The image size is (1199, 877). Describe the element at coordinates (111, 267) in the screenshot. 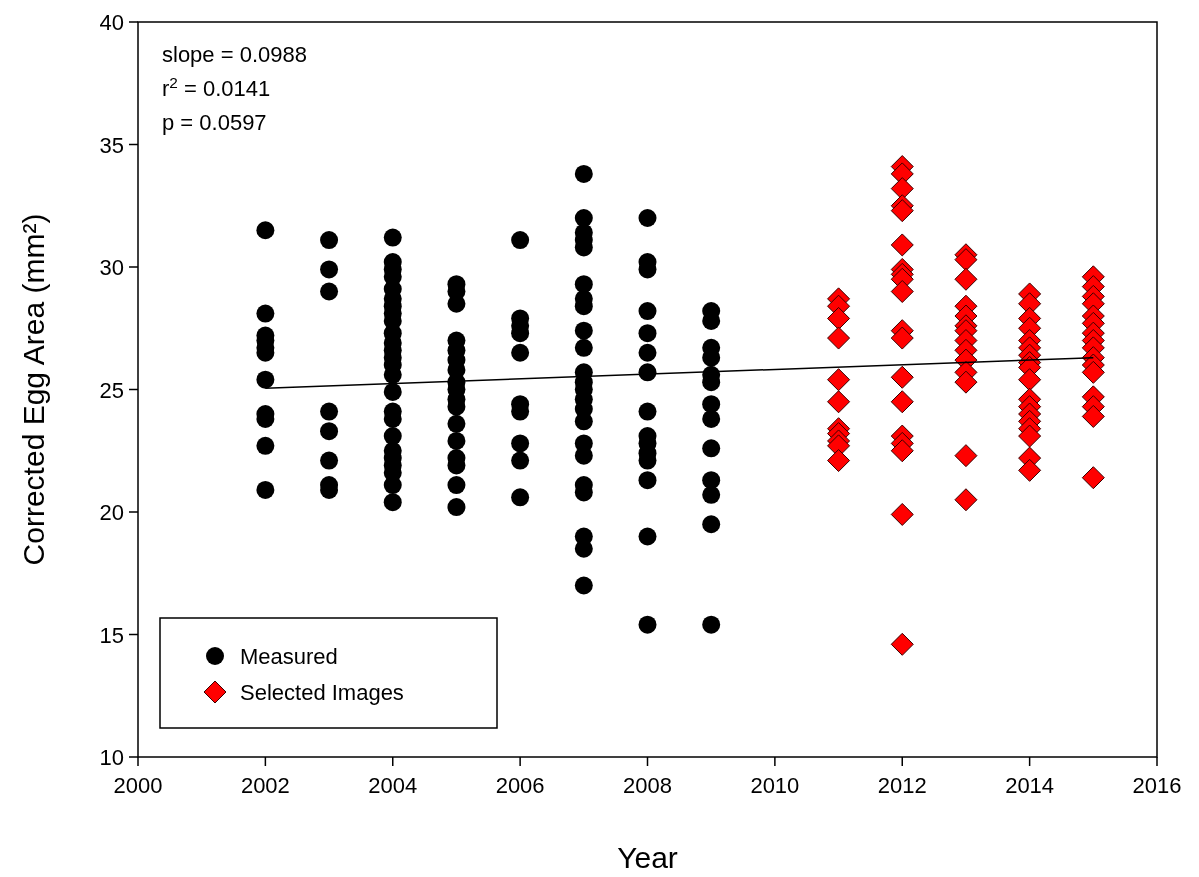

I see `y-tick-label: 30` at that location.